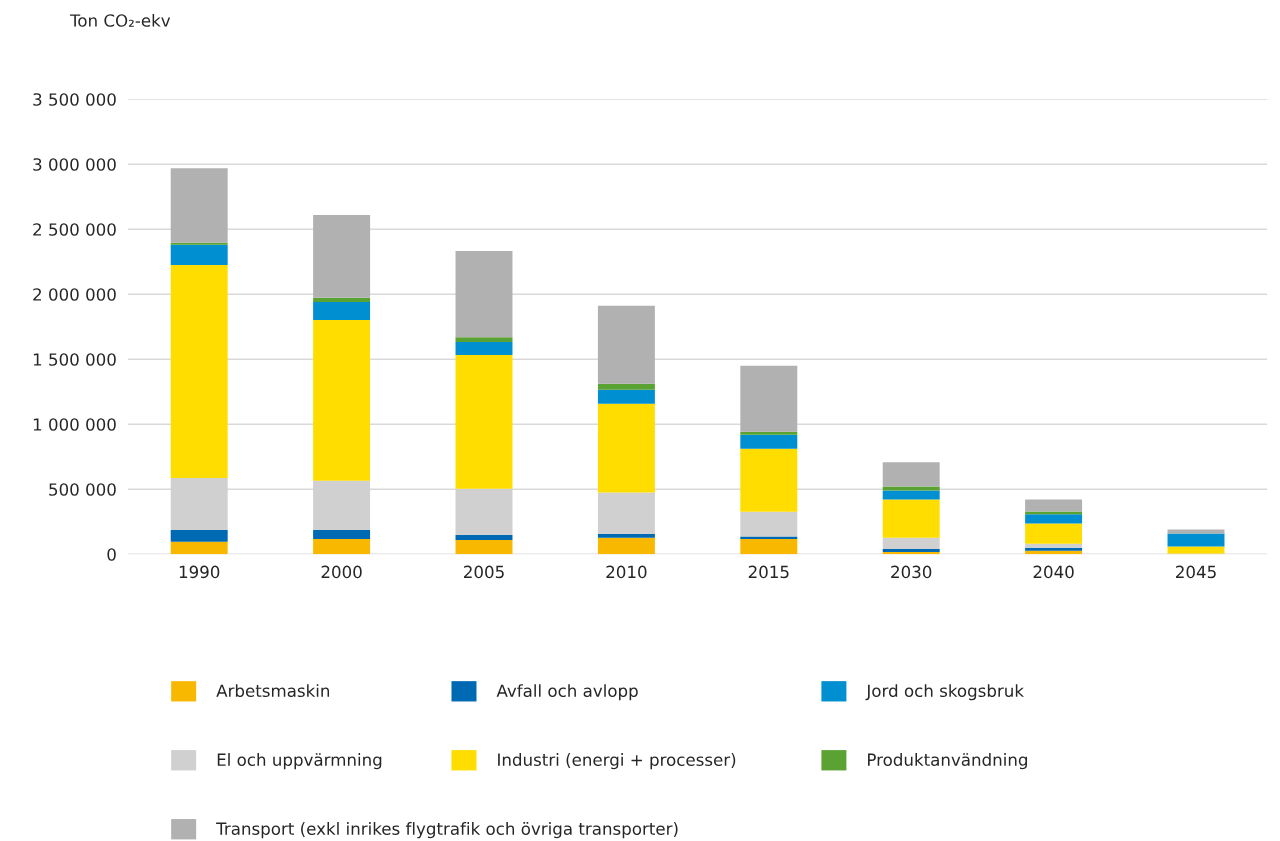 This screenshot has height=841, width=1280. Describe the element at coordinates (74, 359) in the screenshot. I see `y-tick-label: 1 500 000` at that location.